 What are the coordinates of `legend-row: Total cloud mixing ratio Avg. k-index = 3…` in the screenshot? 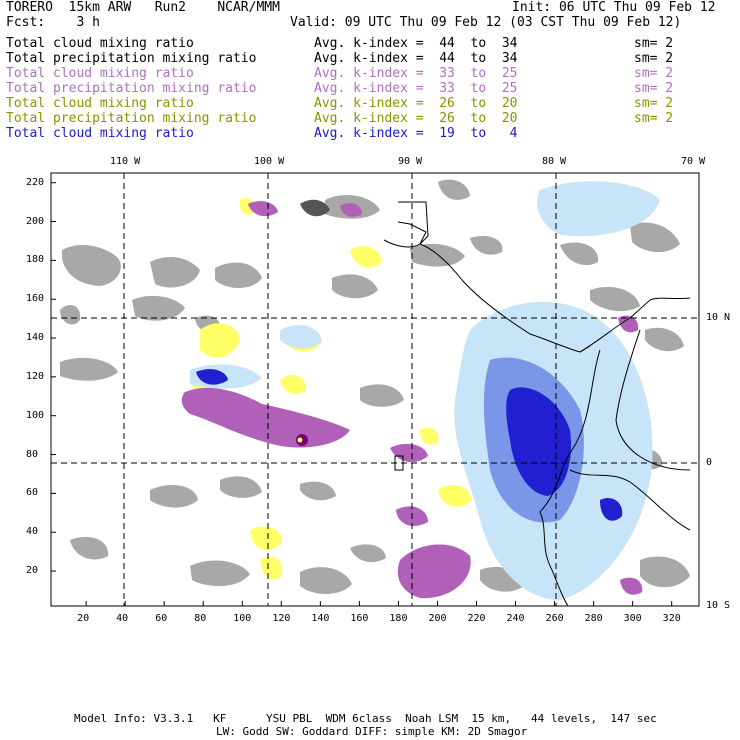 It's located at (371, 73).